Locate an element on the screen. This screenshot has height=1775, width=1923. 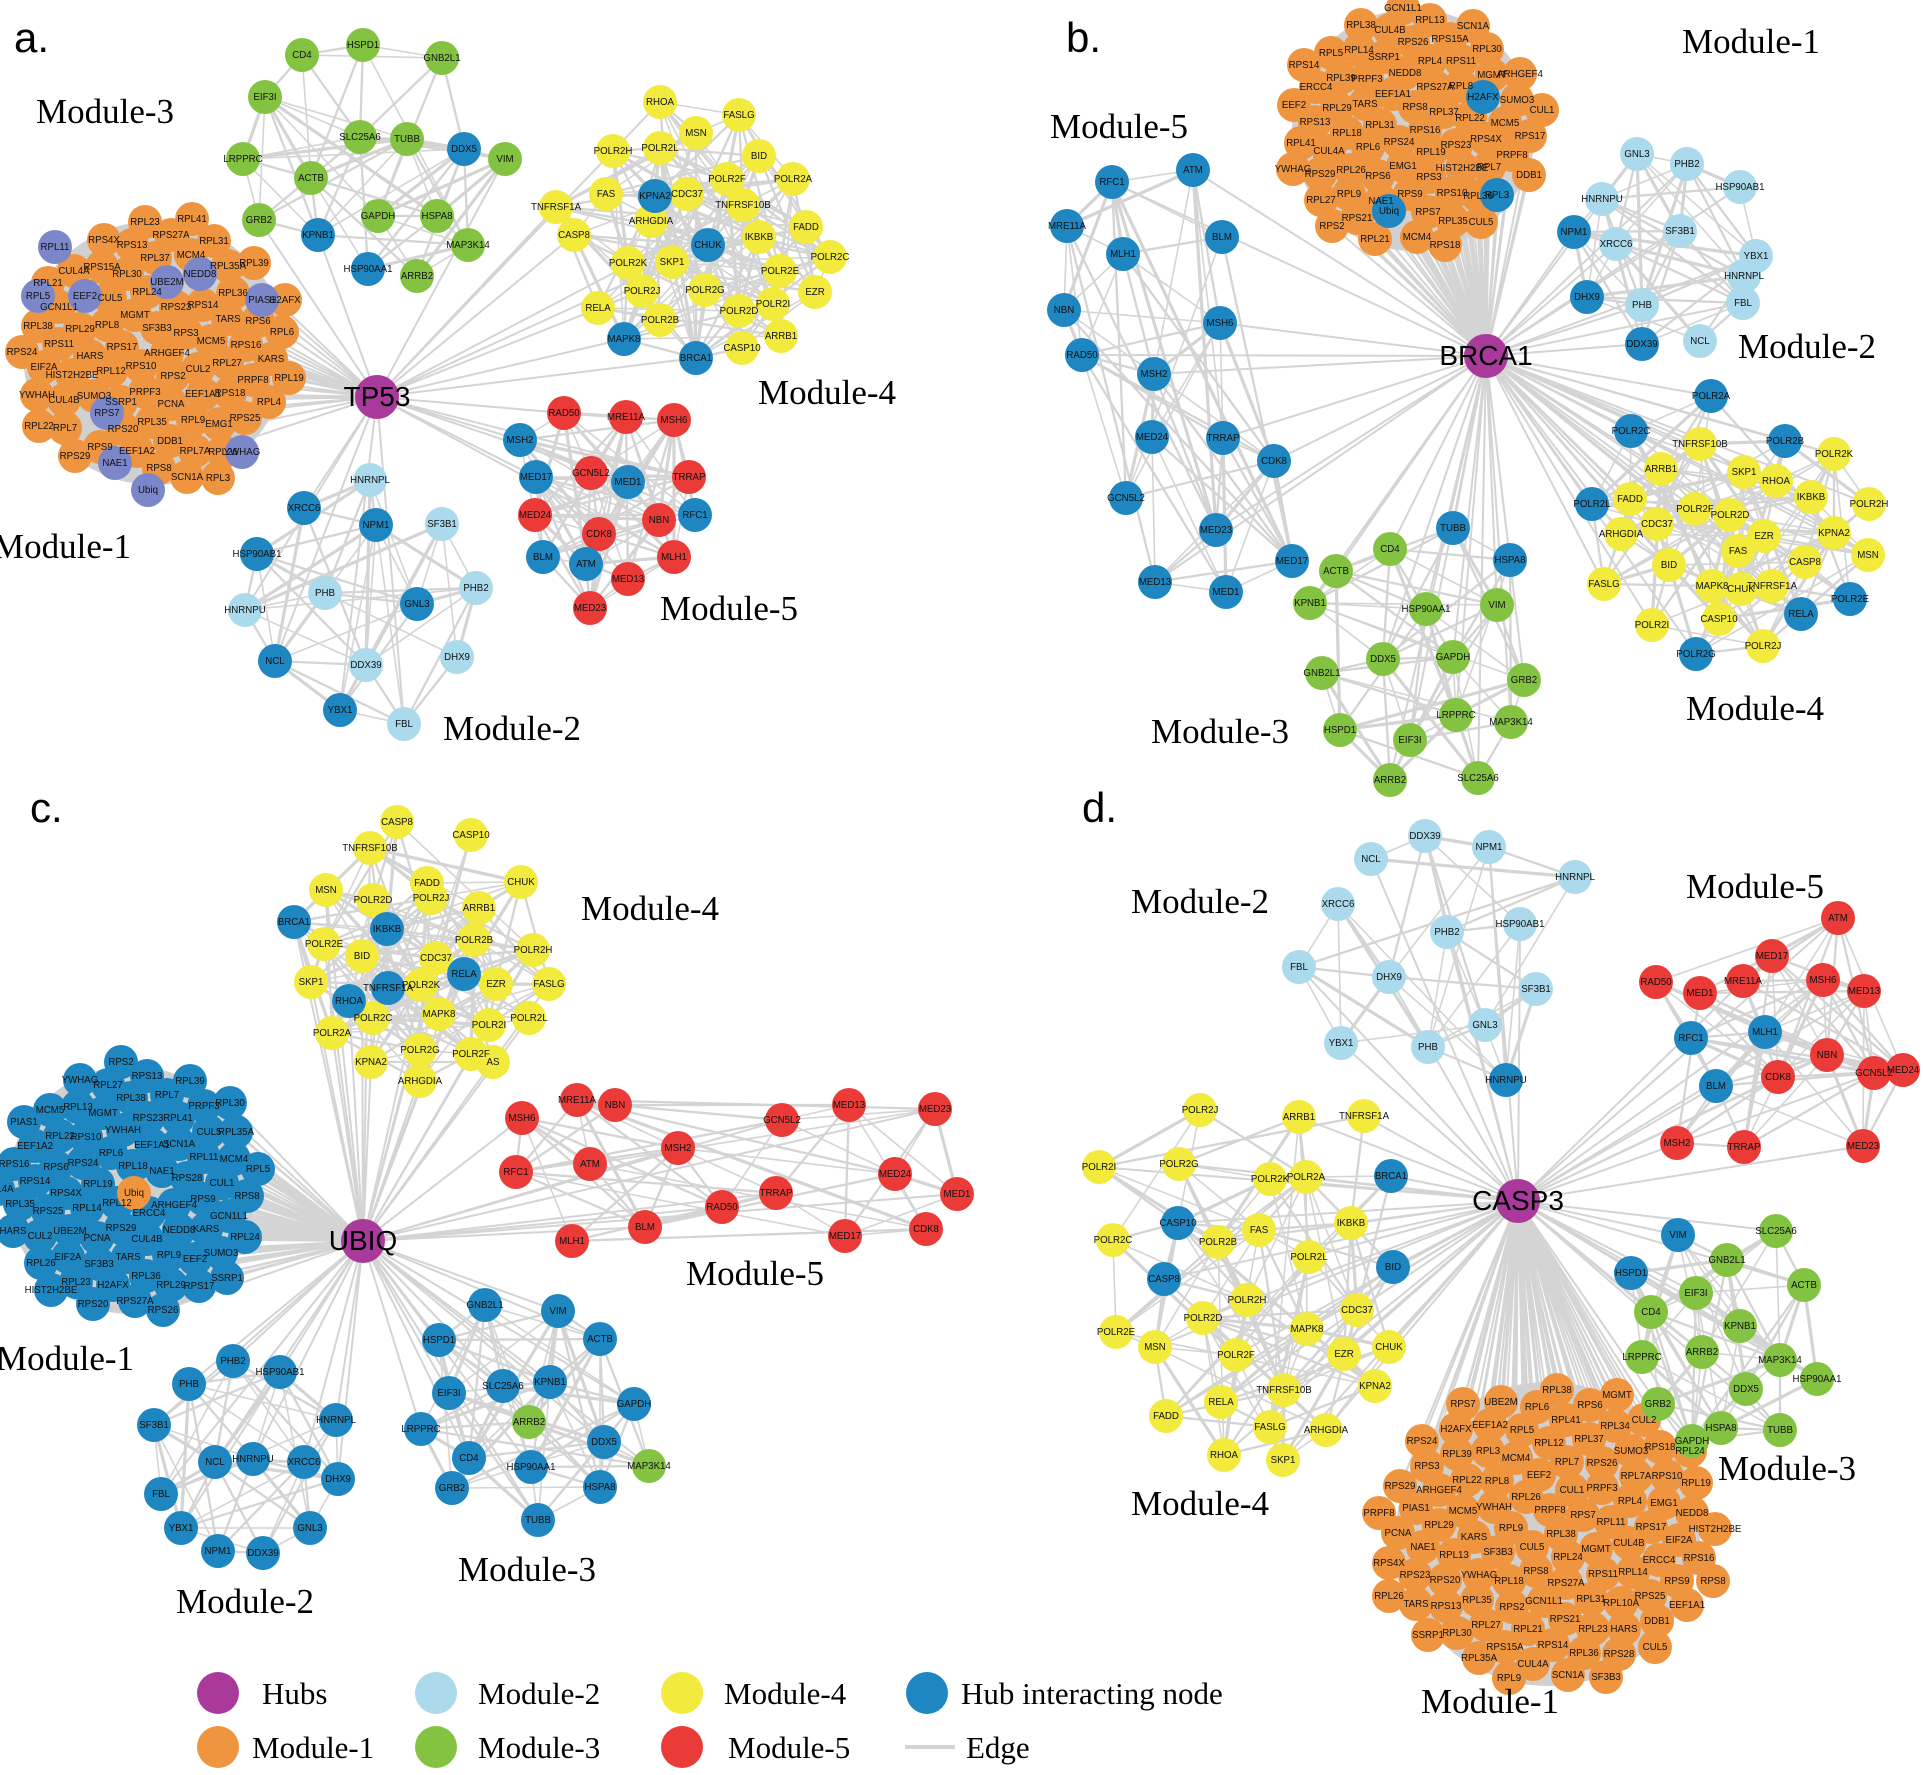
svg-text: CASP8 is located at coordinates (1164, 1279).